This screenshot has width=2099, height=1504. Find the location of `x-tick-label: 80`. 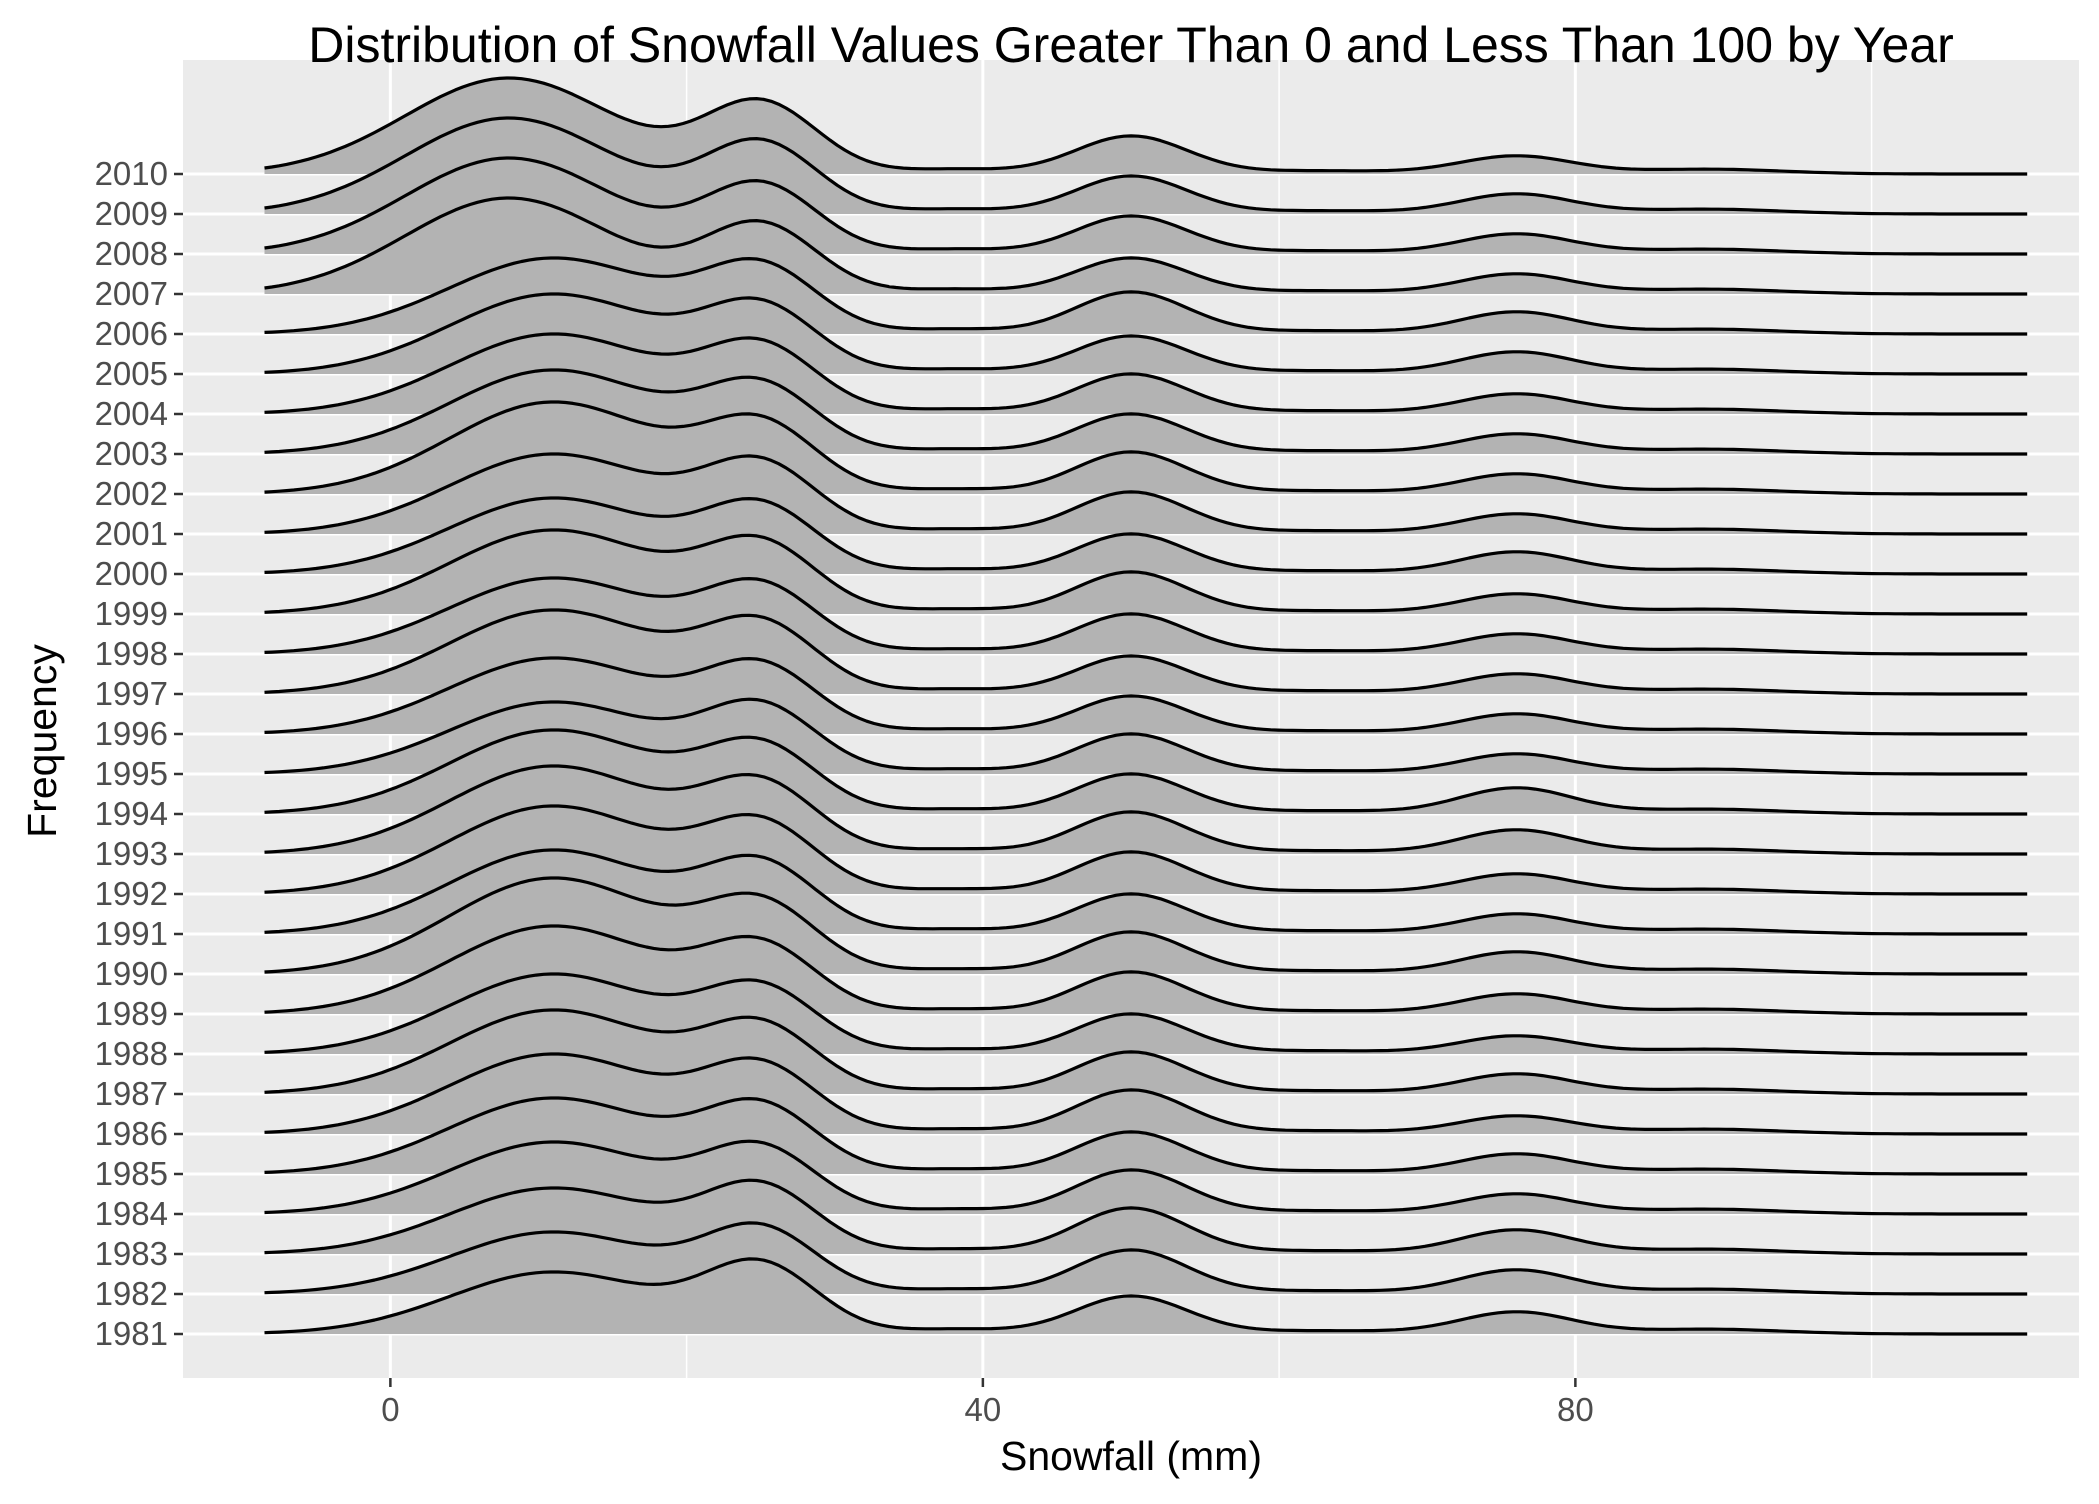

x-tick-label: 80 is located at coordinates (1575, 1409).